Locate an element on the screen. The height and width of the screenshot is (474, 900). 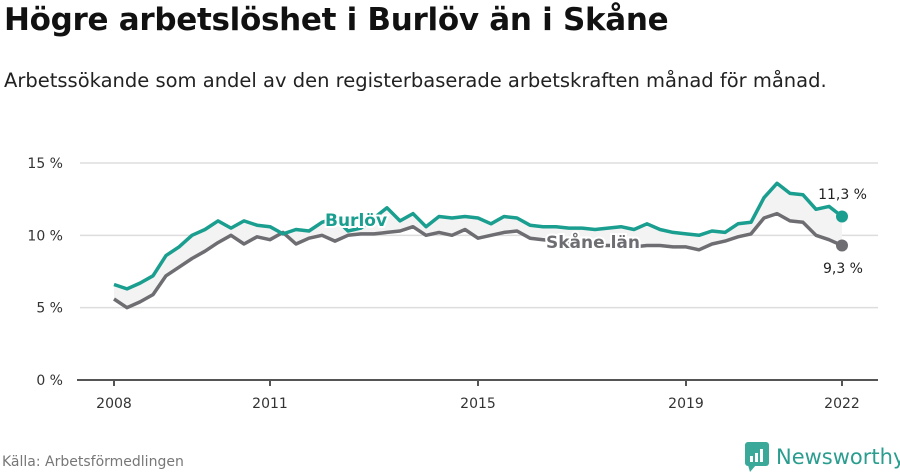
x-tick-label: 2022 is located at coordinates (842, 404).